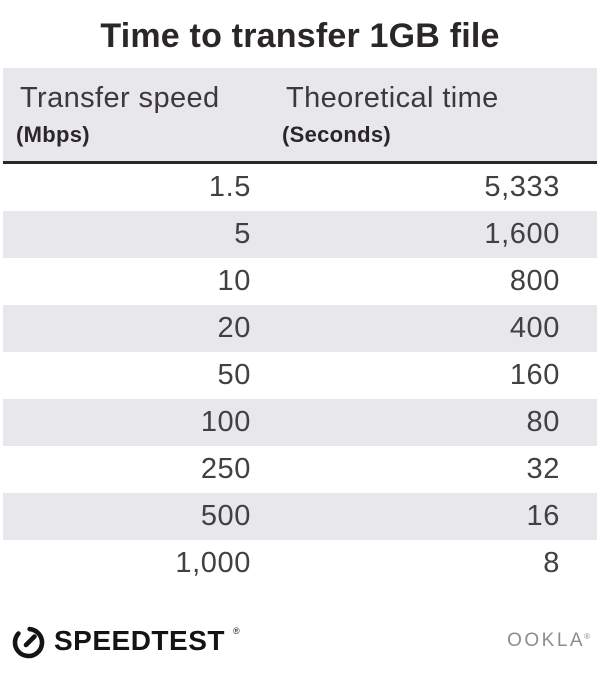  Describe the element at coordinates (213, 563) in the screenshot. I see `speed-cell: 1,000` at that location.